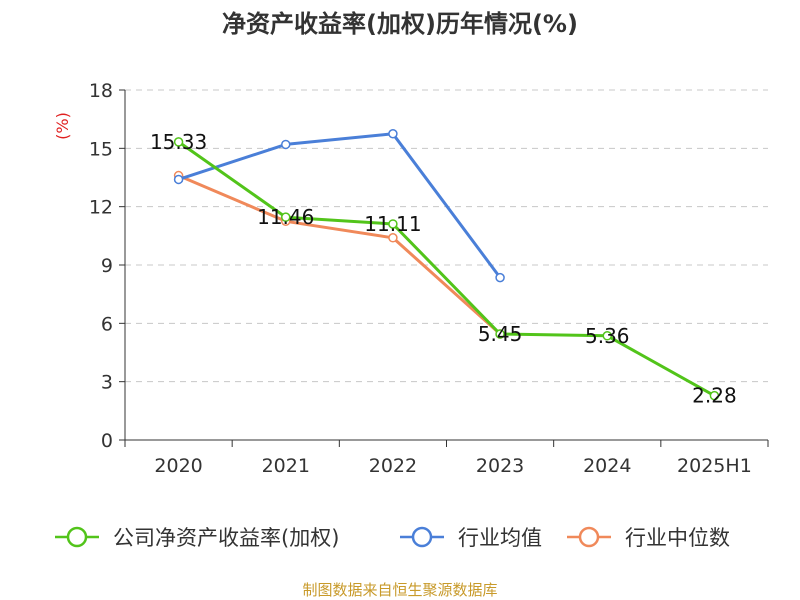  I want to click on y-tick-label: 9, so click(107, 266).